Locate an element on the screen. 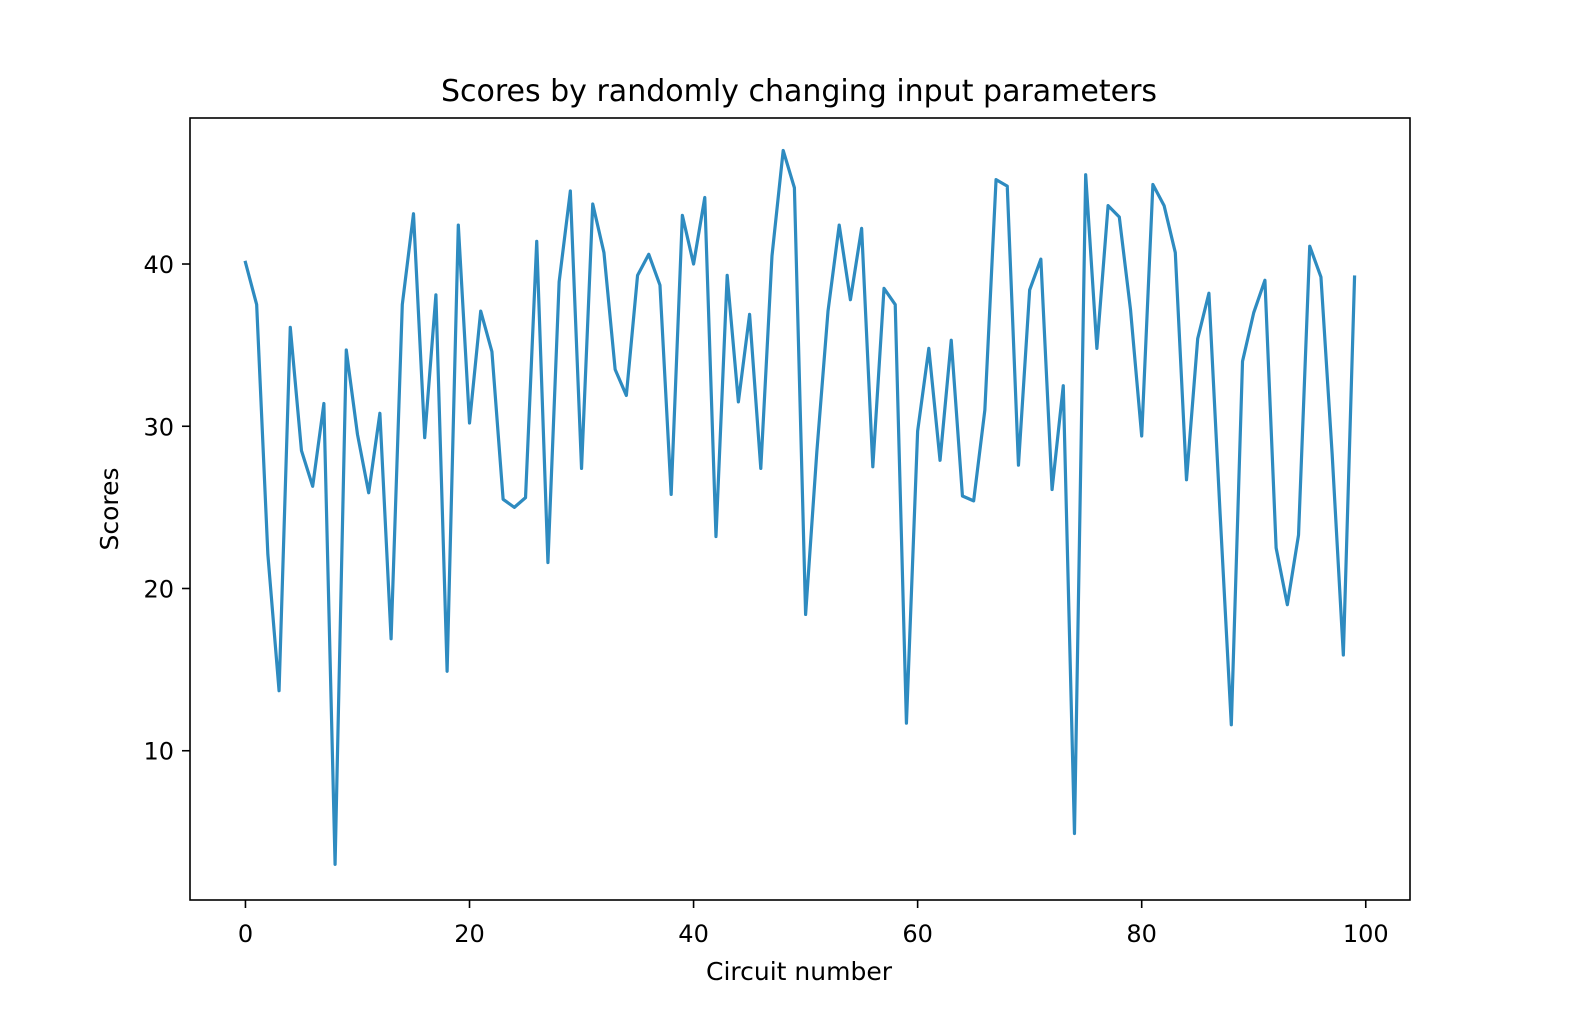 Image resolution: width=1582 pixels, height=1018 pixels. x-axis-label: Circuit number is located at coordinates (799, 971).